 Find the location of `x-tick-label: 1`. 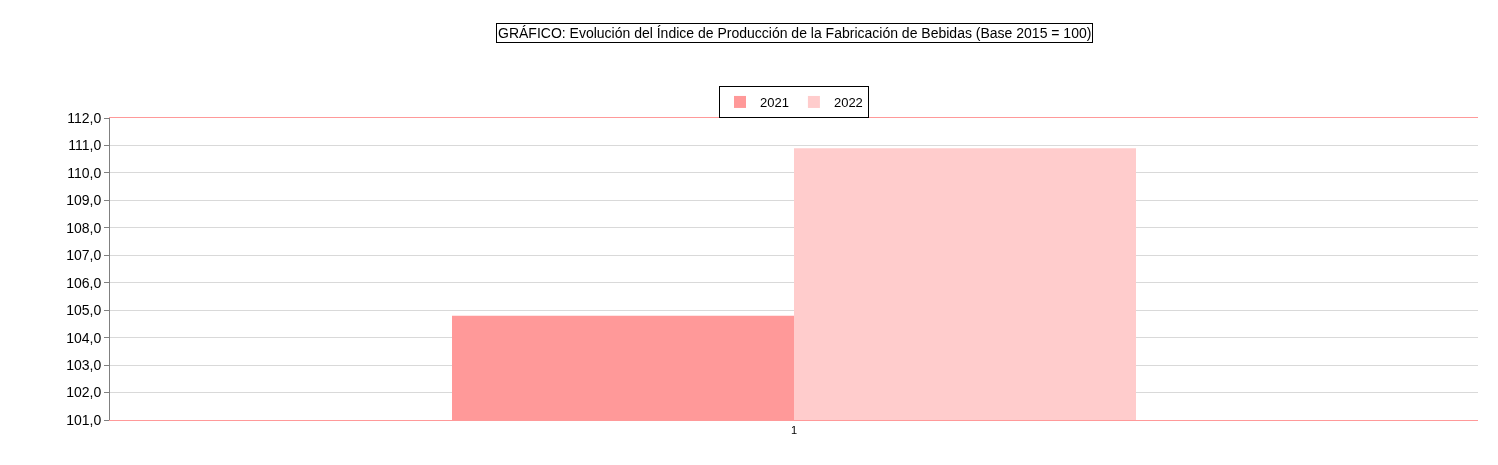

x-tick-label: 1 is located at coordinates (794, 430).